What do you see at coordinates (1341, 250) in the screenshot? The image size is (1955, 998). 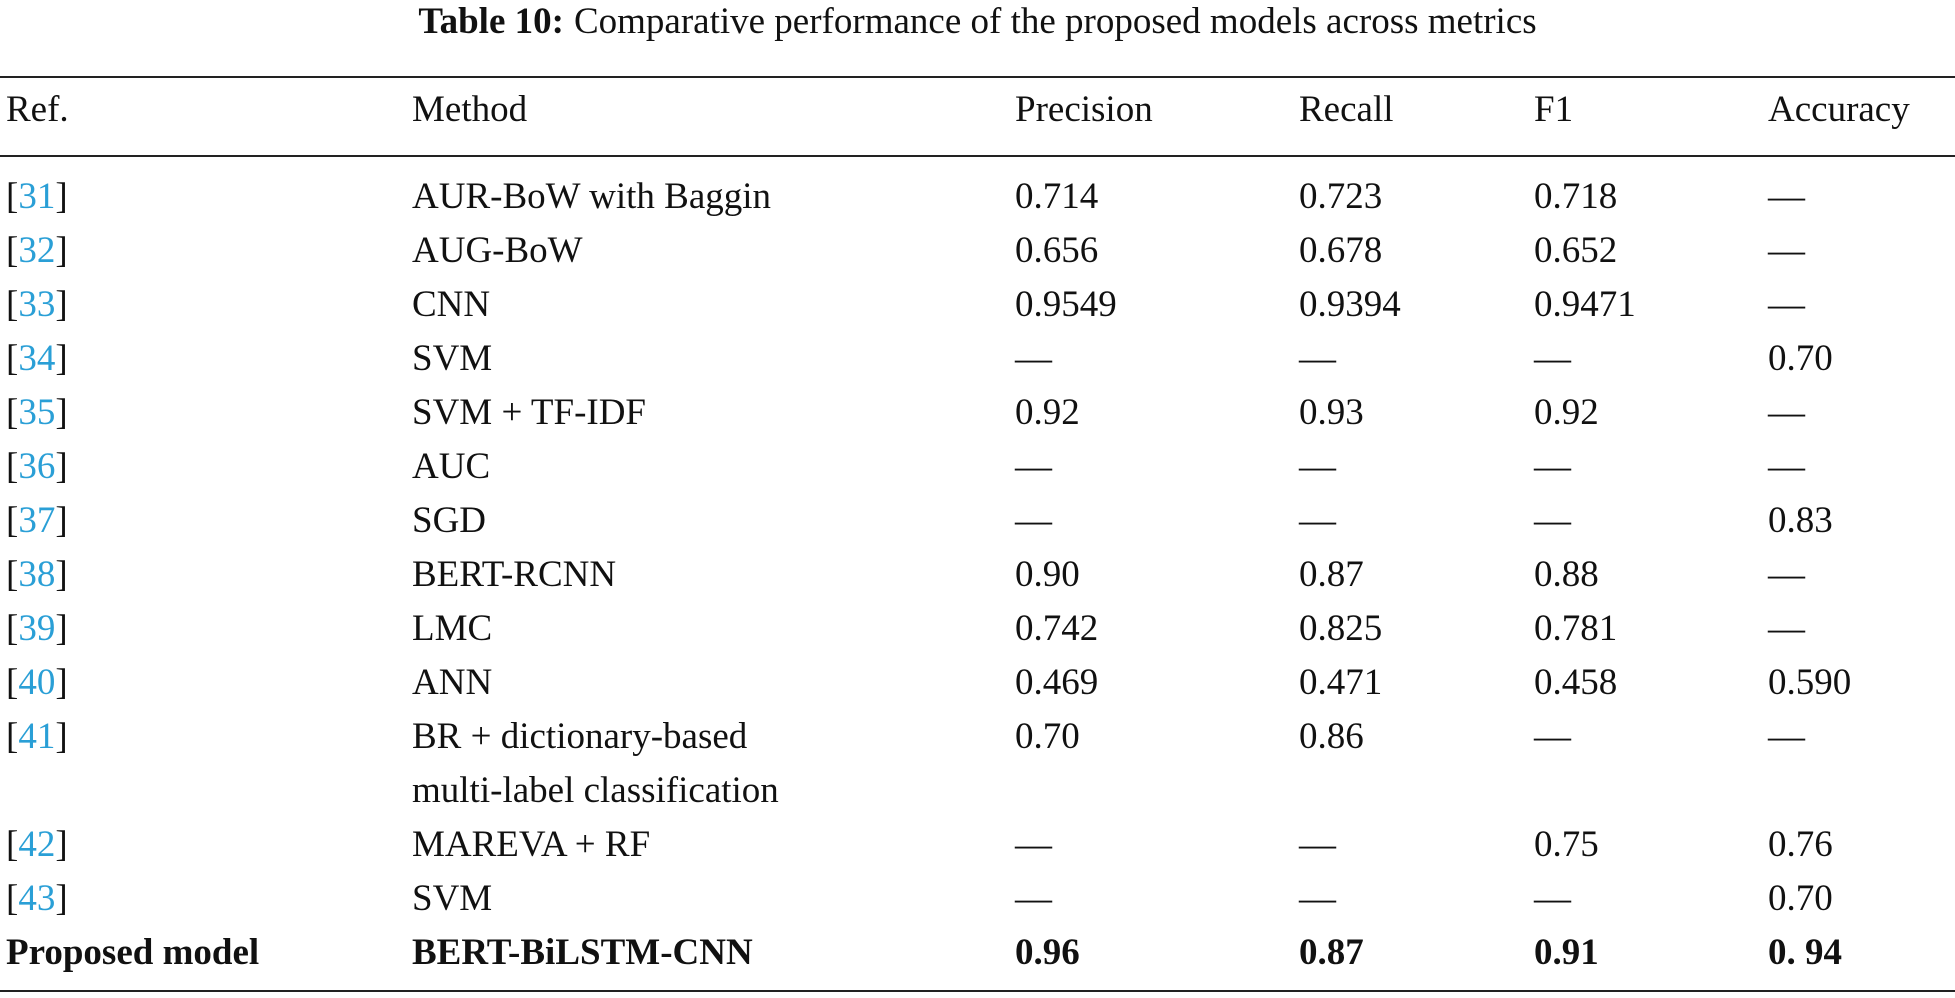 I see `metric-cell: 0.678` at bounding box center [1341, 250].